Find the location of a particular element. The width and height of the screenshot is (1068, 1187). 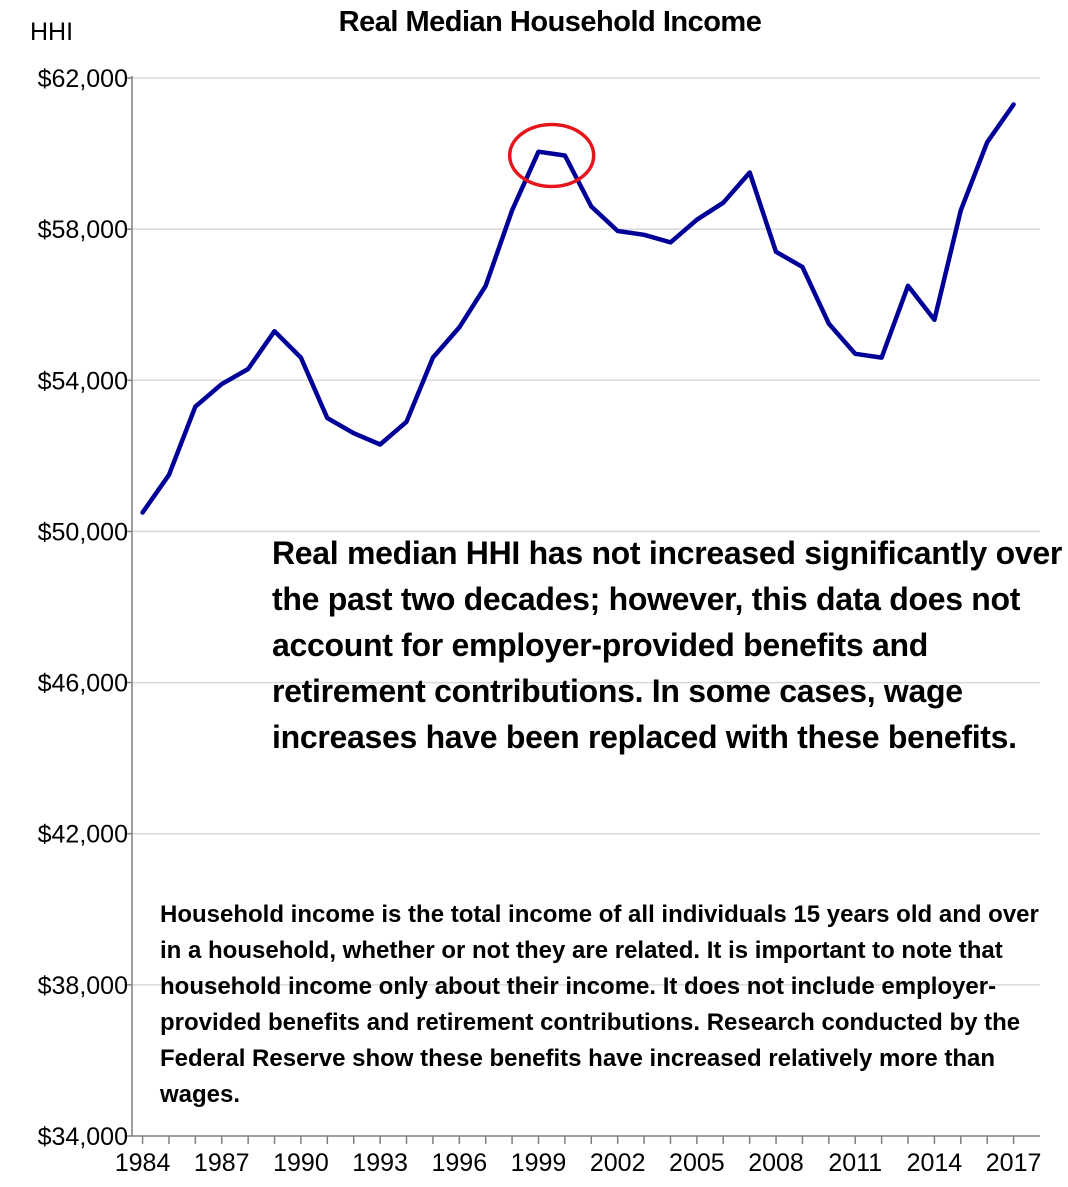

x-tick-label: 1993 is located at coordinates (380, 1163).